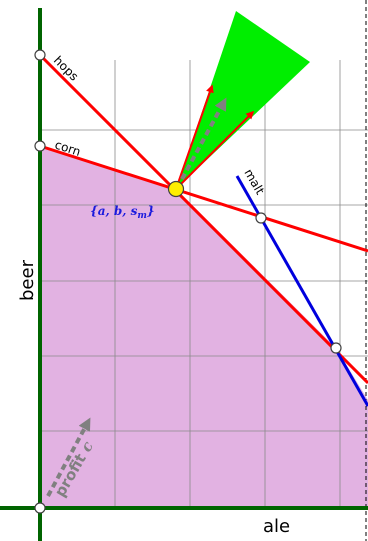 The width and height of the screenshot is (368, 541). What do you see at coordinates (261, 218) in the screenshot?
I see `vertex-corn-malt` at bounding box center [261, 218].